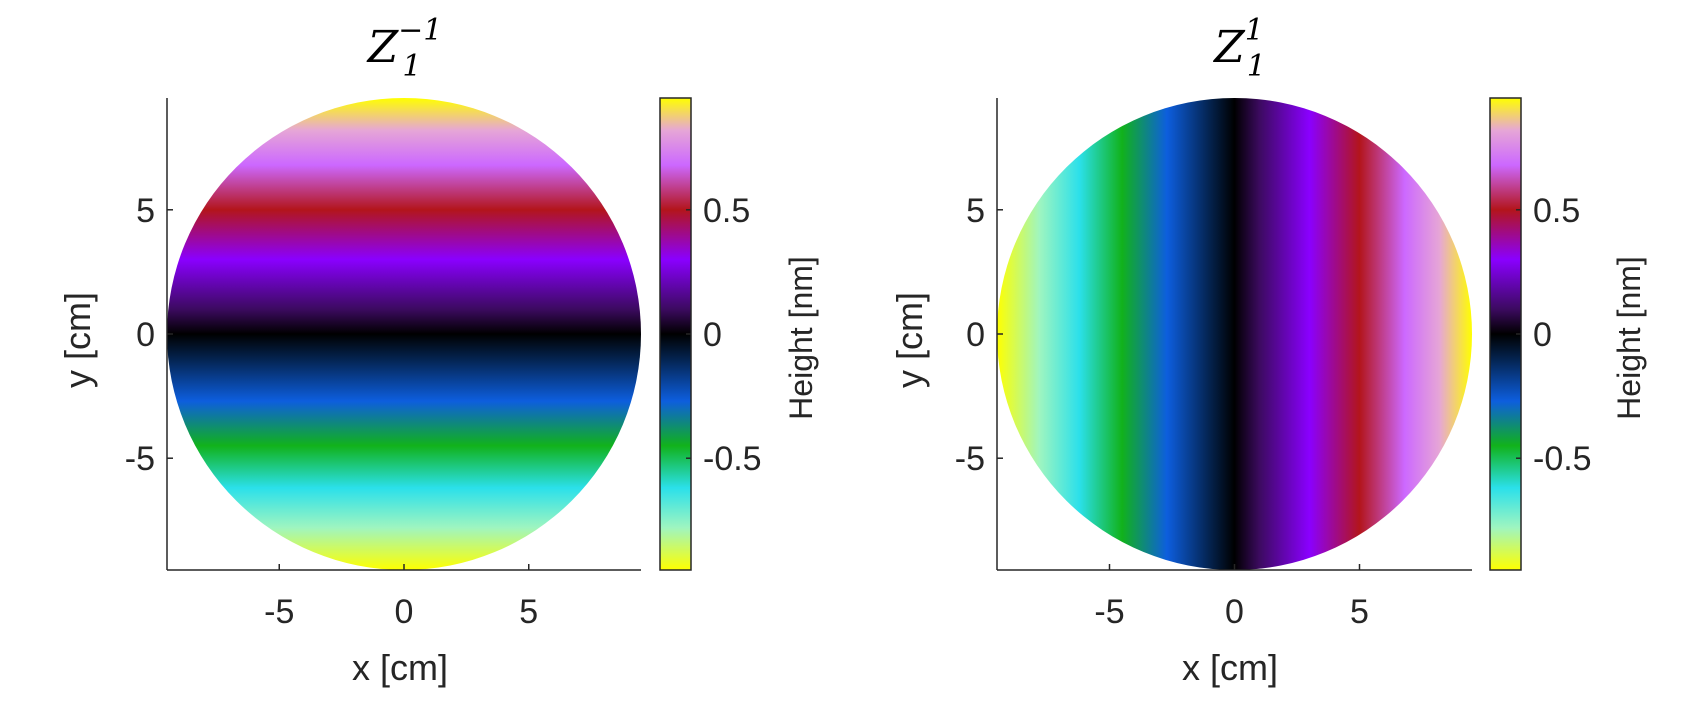 This screenshot has height=701, width=1699. Describe the element at coordinates (420, 30) in the screenshot. I see `title-superscript: −1` at that location.